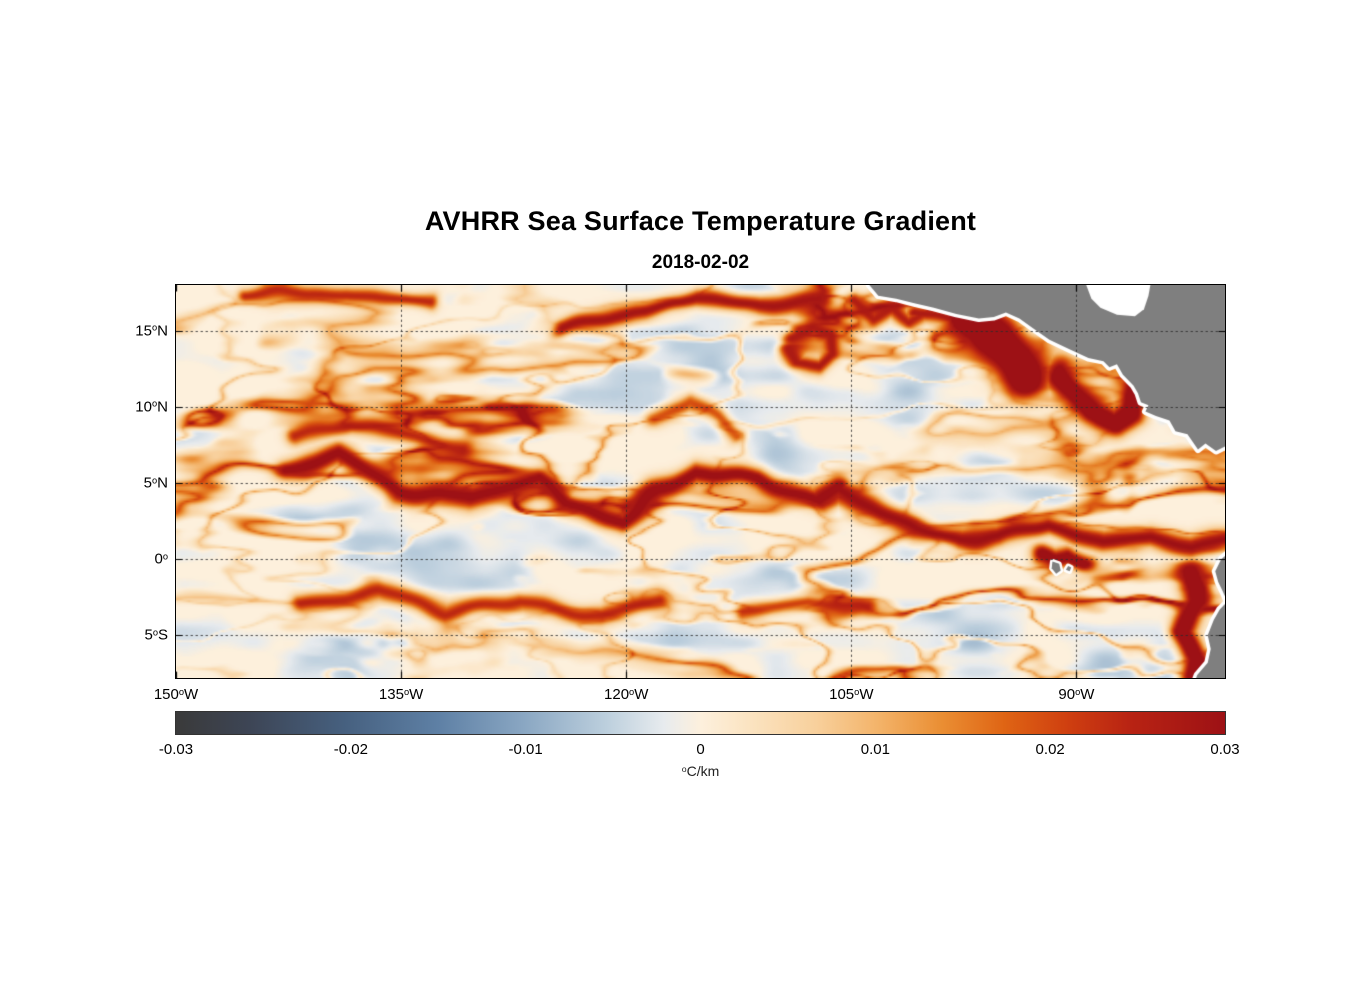 The image size is (1356, 1000). What do you see at coordinates (176, 749) in the screenshot?
I see `colorbar-tick-label: -0.03` at bounding box center [176, 749].